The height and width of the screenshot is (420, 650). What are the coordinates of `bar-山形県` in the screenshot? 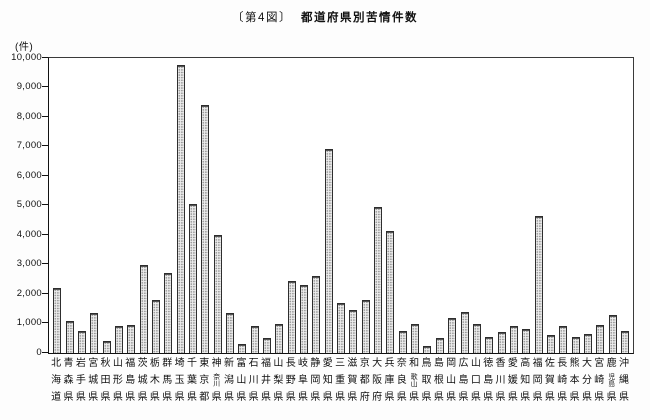 It's located at (118, 339).